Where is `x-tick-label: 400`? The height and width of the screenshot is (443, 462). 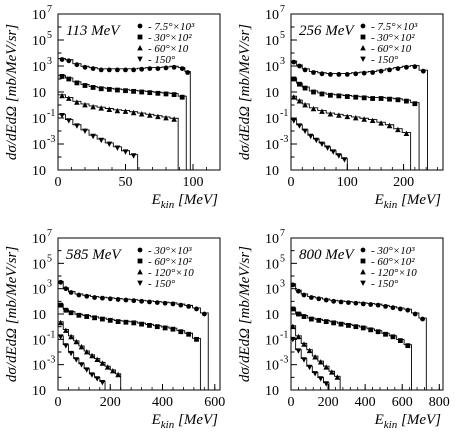 x-tick-label: 400 is located at coordinates (365, 402).